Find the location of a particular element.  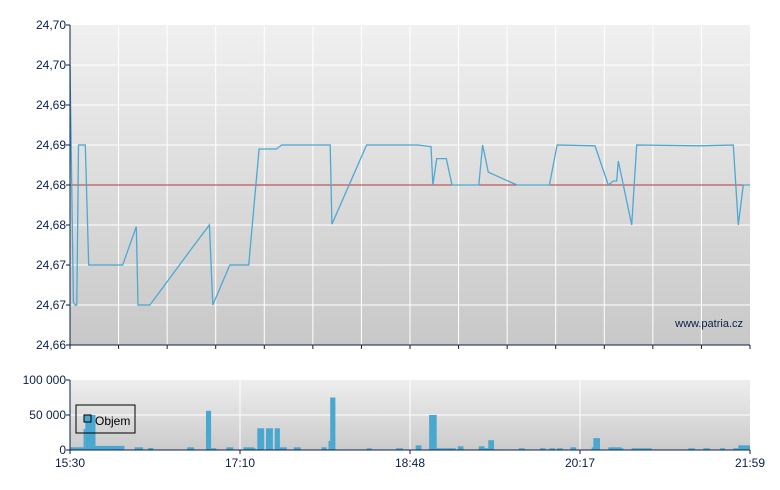

volume-grid is located at coordinates (410, 415).